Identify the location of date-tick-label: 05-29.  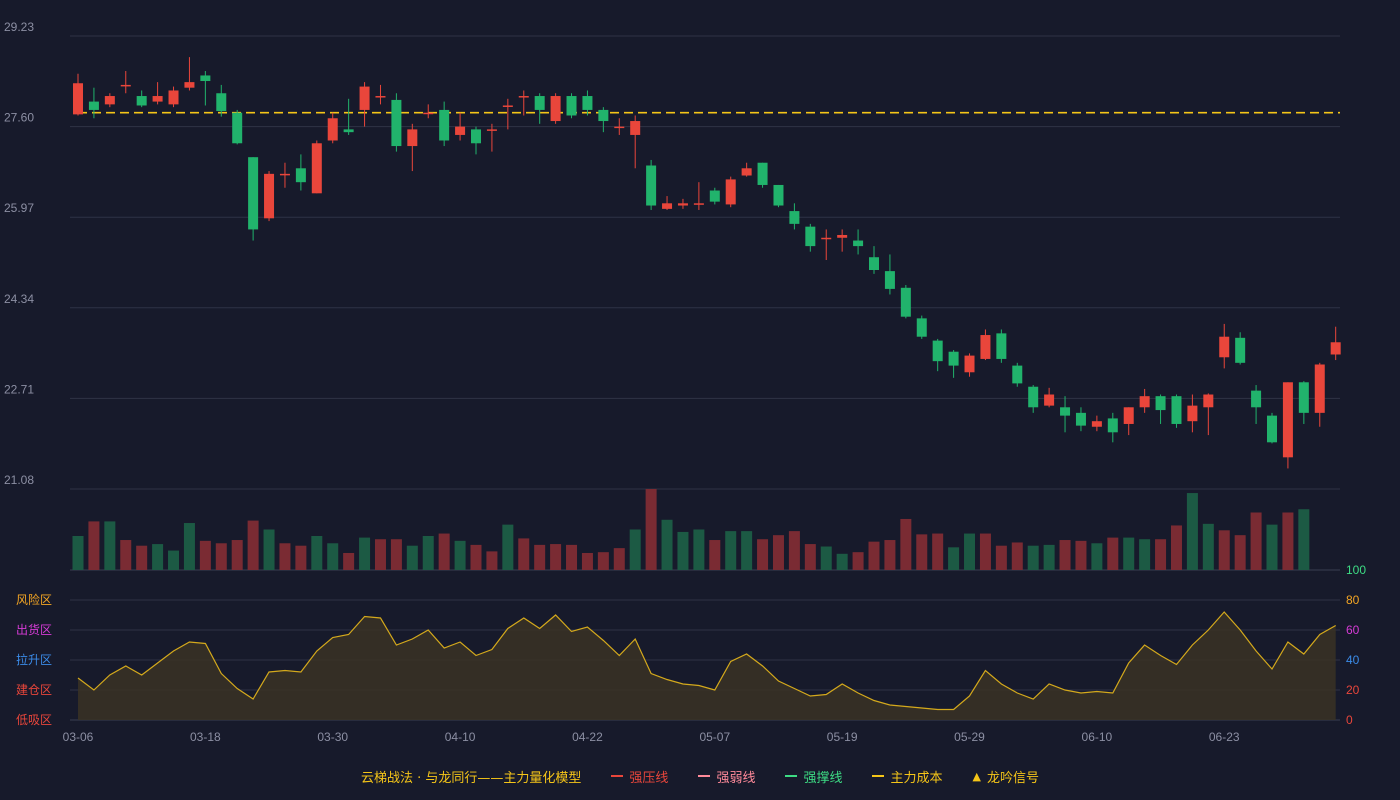
(969, 737).